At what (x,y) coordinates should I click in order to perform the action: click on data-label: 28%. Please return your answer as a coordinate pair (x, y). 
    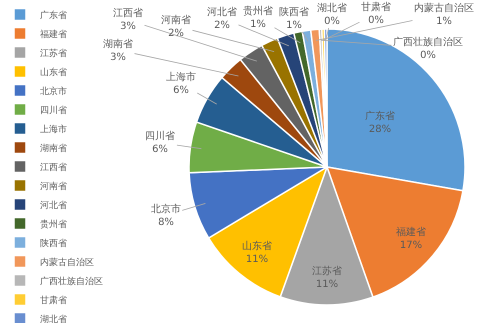
    Looking at the image, I should click on (380, 129).